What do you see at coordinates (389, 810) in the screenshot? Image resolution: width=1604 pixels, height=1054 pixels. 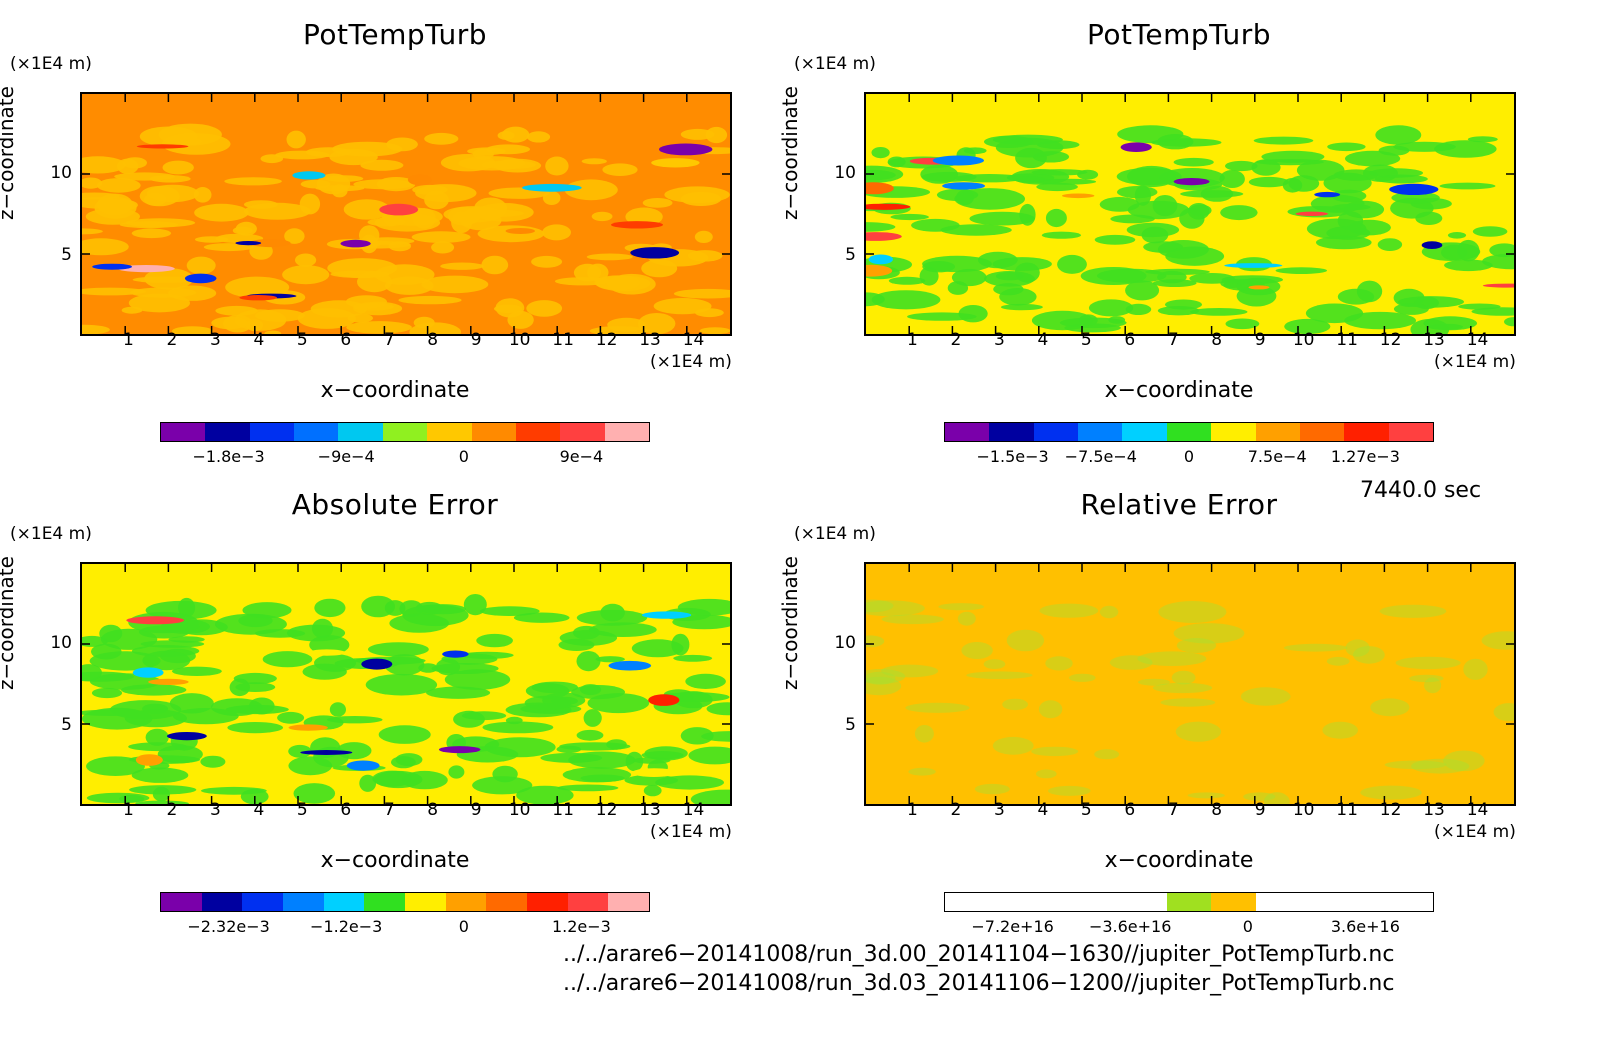 I see `x-tick-label: 7` at bounding box center [389, 810].